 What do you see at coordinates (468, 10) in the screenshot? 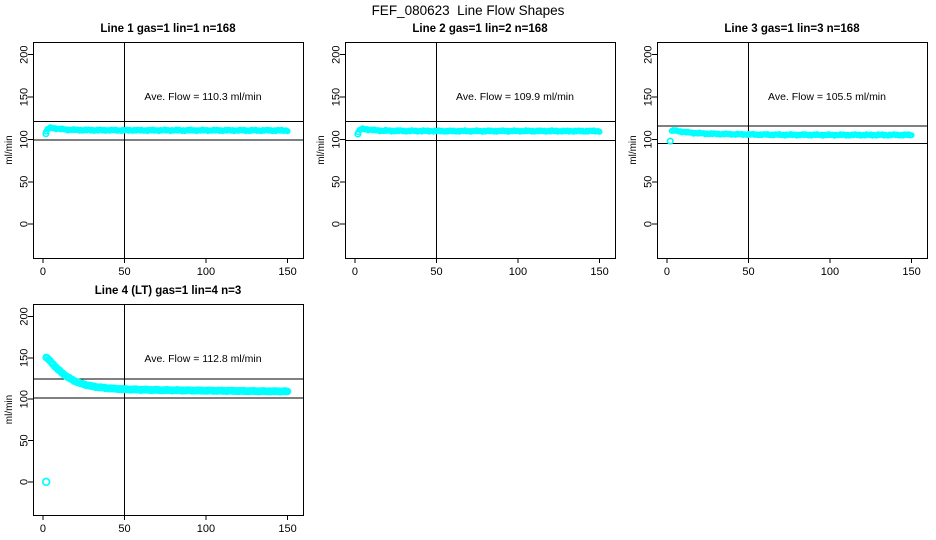
I see `figure-title: FEF_080623 Line Flow Shapes` at bounding box center [468, 10].